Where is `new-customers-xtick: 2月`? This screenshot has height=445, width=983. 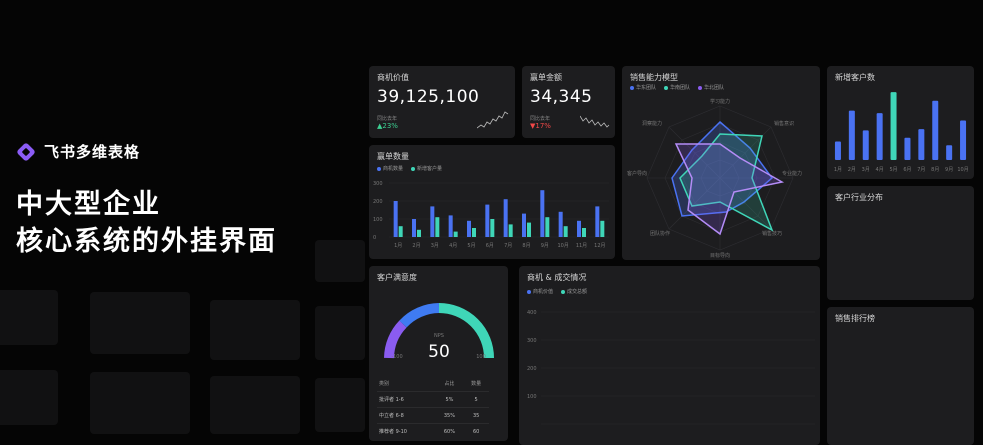
new-customers-xtick: 2月 is located at coordinates (852, 170).